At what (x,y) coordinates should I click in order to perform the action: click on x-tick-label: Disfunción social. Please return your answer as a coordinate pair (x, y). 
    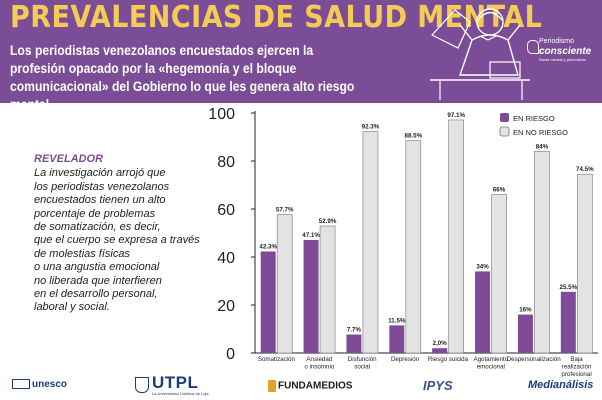
    Looking at the image, I should click on (362, 363).